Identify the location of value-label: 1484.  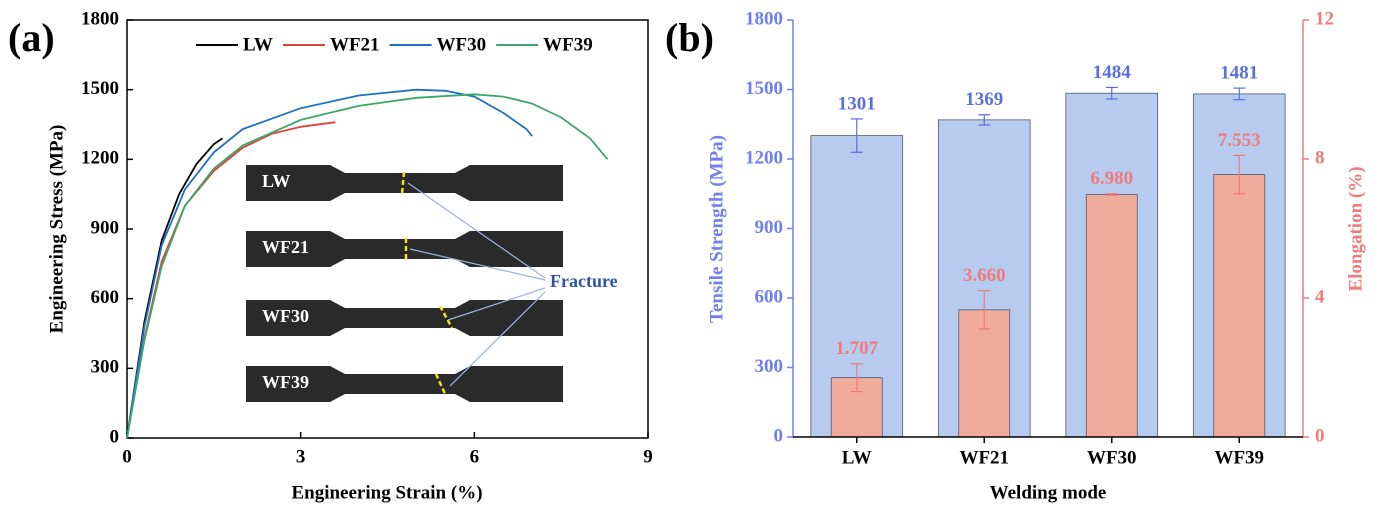
(1112, 72).